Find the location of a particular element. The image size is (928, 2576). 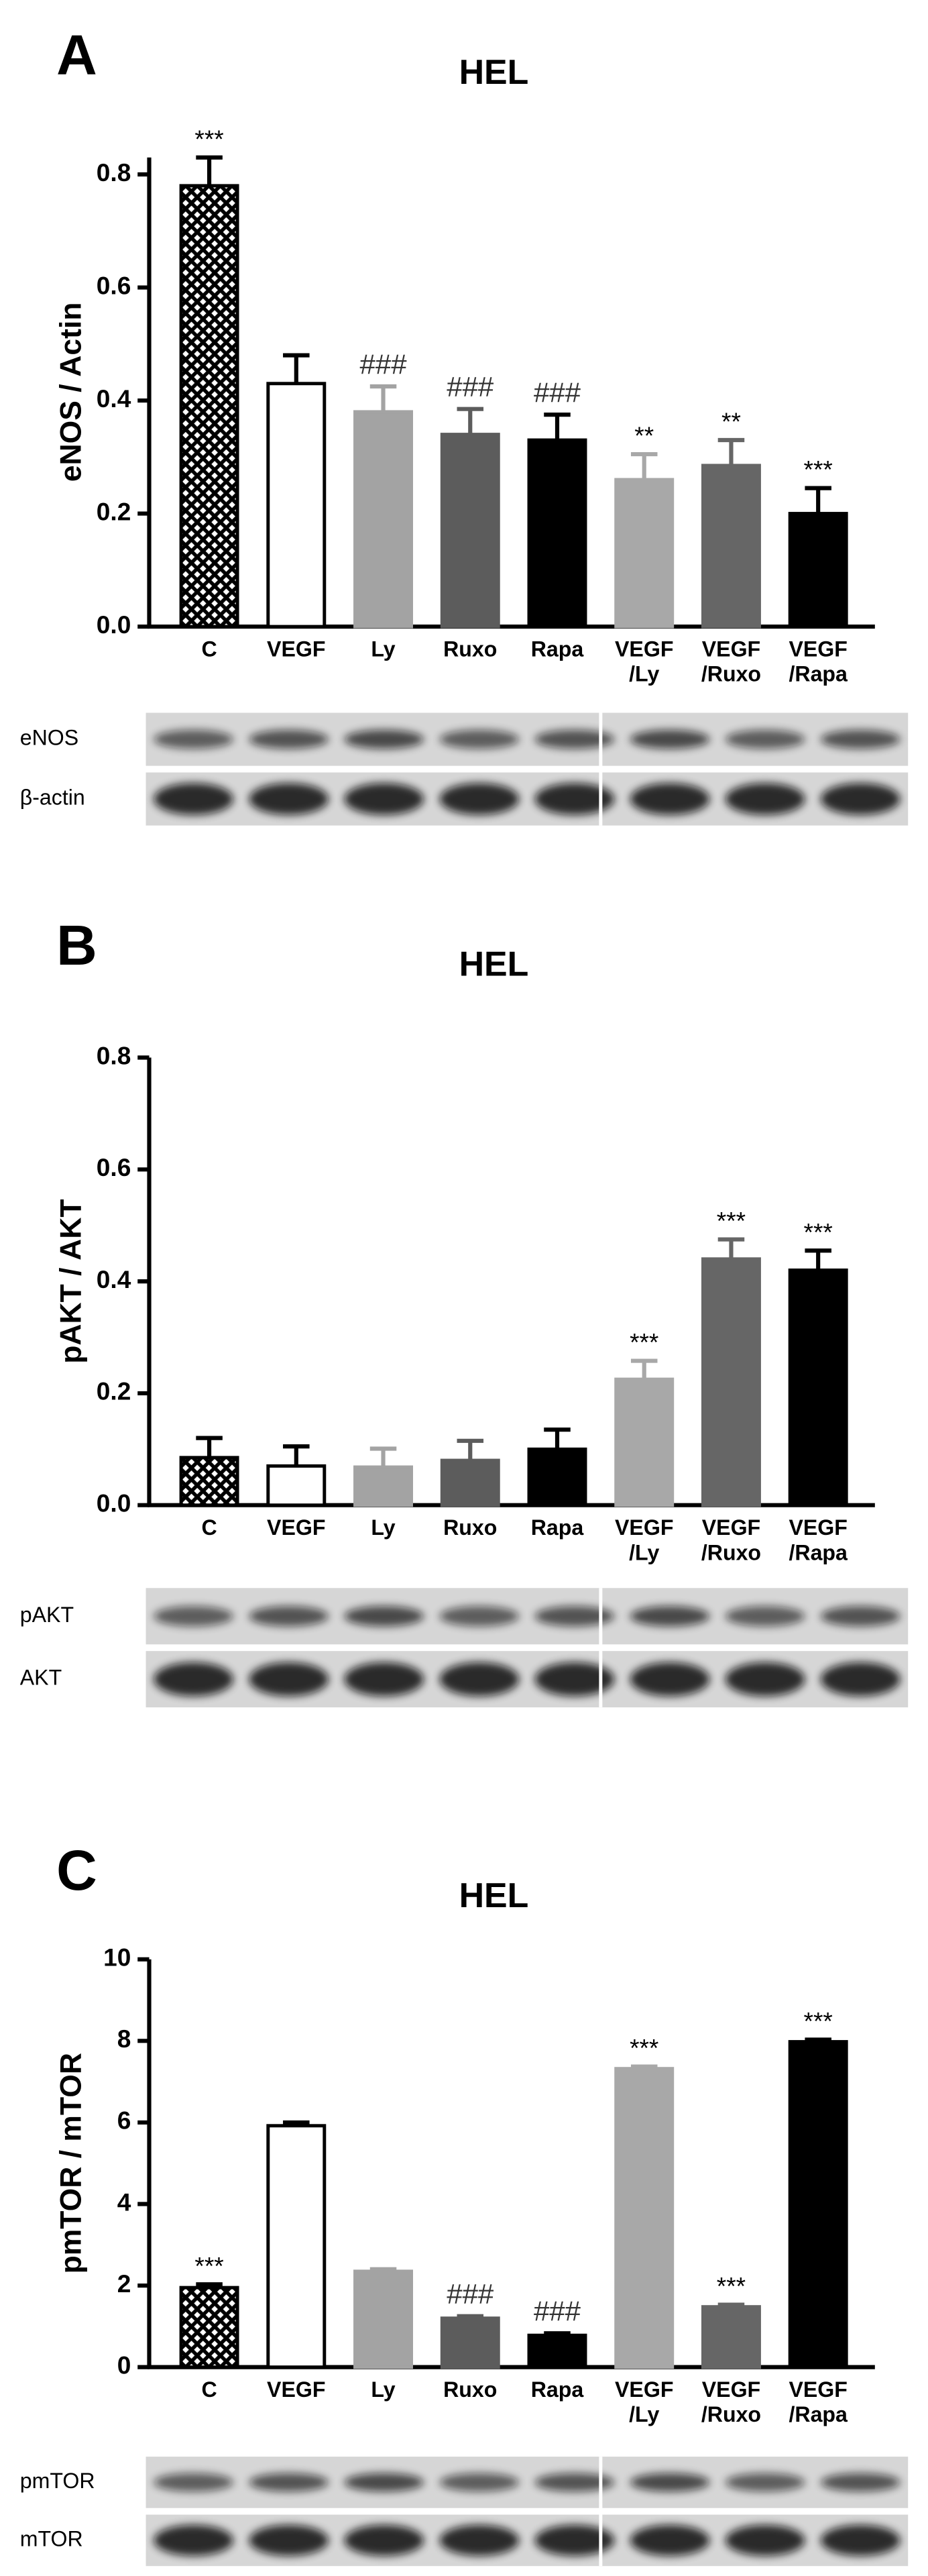

x-tick-label-box: VEGF /Rapa is located at coordinates (818, 1540).